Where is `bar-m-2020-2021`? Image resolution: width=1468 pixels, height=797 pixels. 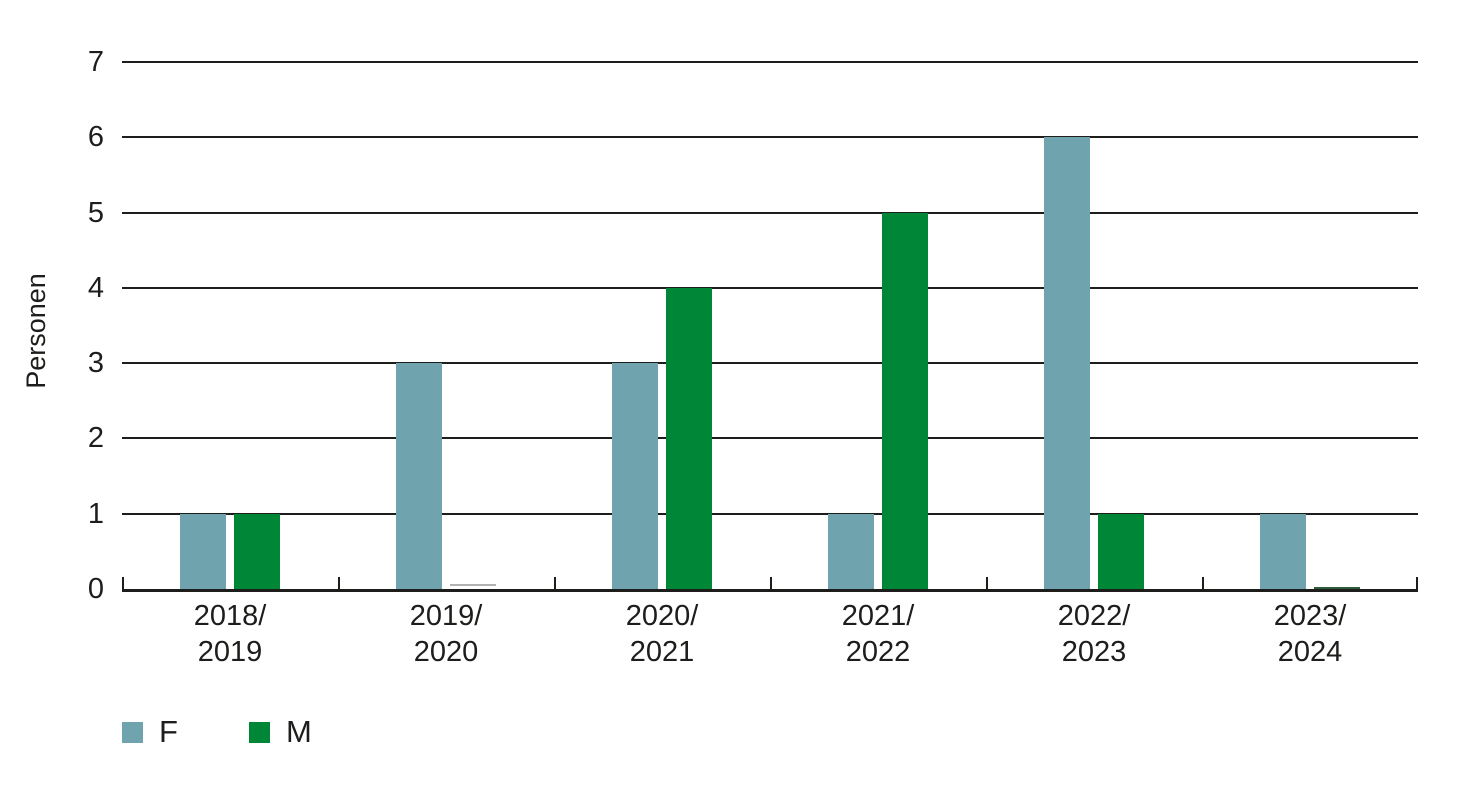 bar-m-2020-2021 is located at coordinates (689, 438).